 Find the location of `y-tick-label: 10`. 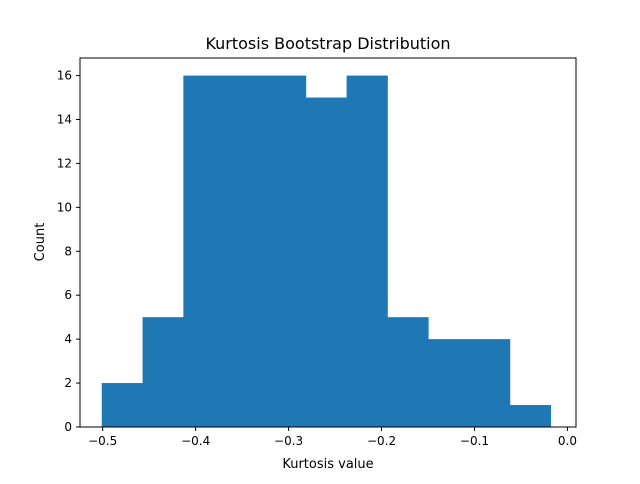

y-tick-label: 10 is located at coordinates (64, 207).